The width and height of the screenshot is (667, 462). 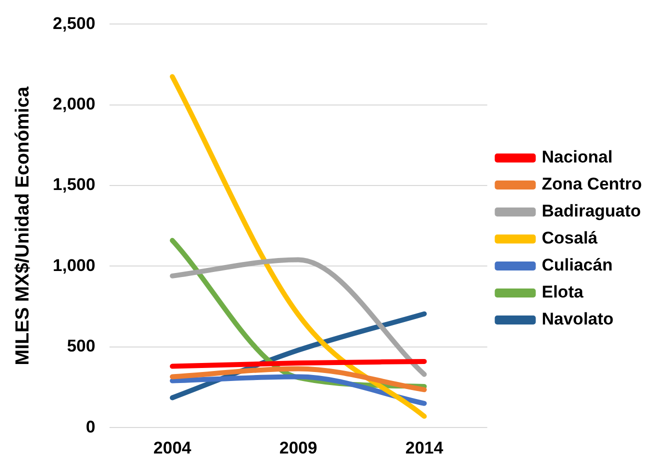 I want to click on y-tick-label: 2,500, so click(x=74, y=23).